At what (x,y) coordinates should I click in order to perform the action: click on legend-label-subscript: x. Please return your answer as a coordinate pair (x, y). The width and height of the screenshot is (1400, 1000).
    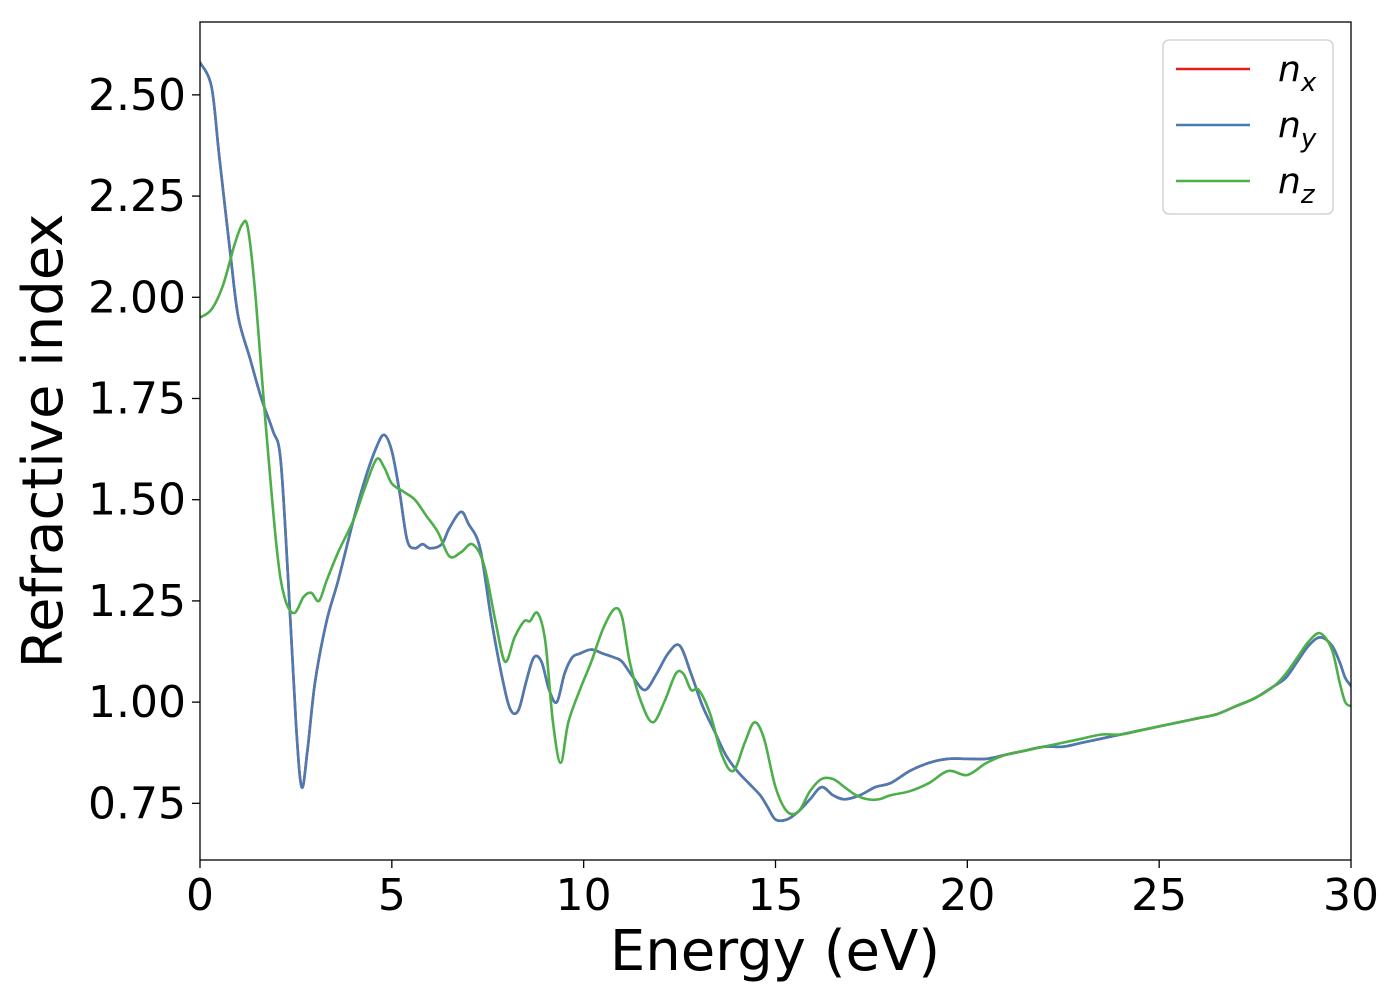
    Looking at the image, I should click on (1308, 83).